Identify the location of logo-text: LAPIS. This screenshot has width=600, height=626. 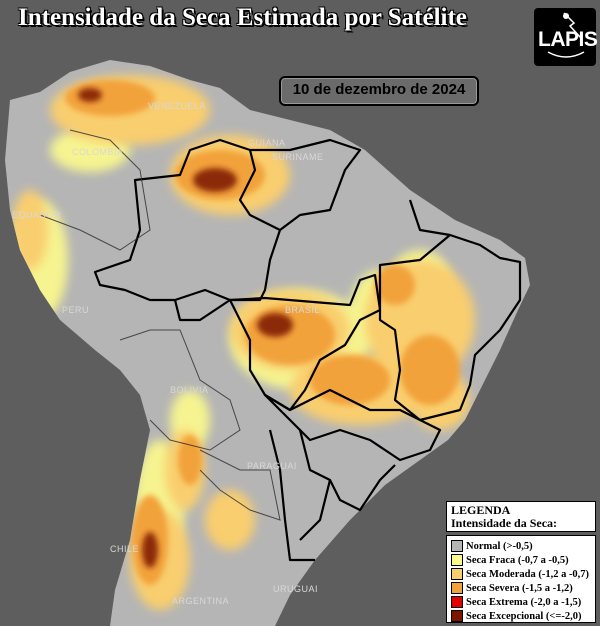
(568, 39).